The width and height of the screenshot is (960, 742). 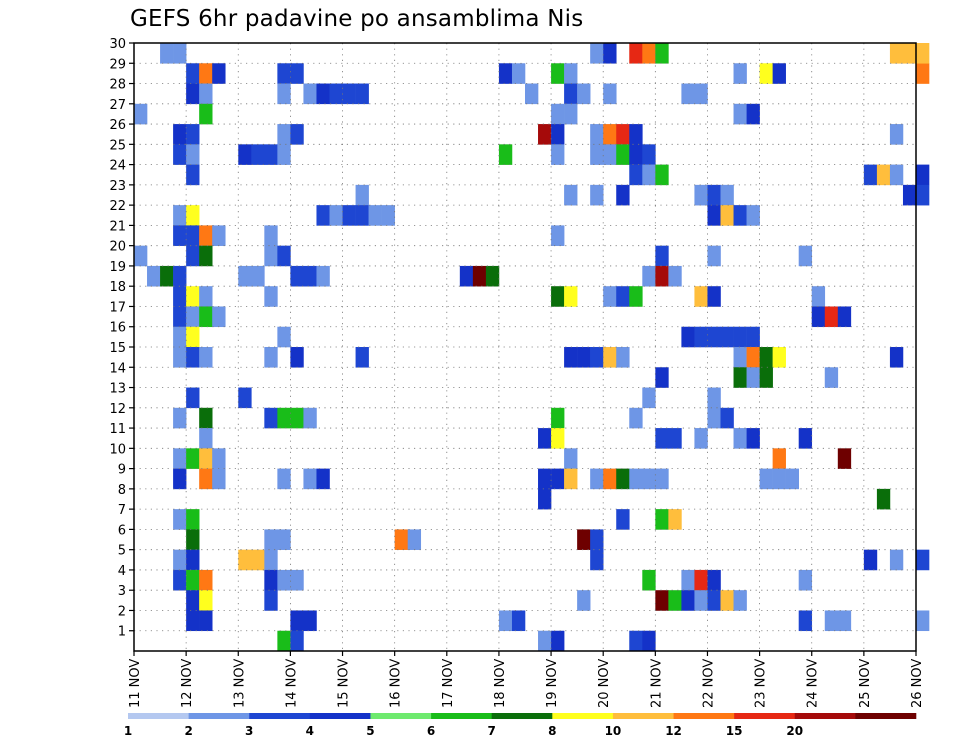 What do you see at coordinates (122, 611) in the screenshot?
I see `y-tick-label: 2` at bounding box center [122, 611].